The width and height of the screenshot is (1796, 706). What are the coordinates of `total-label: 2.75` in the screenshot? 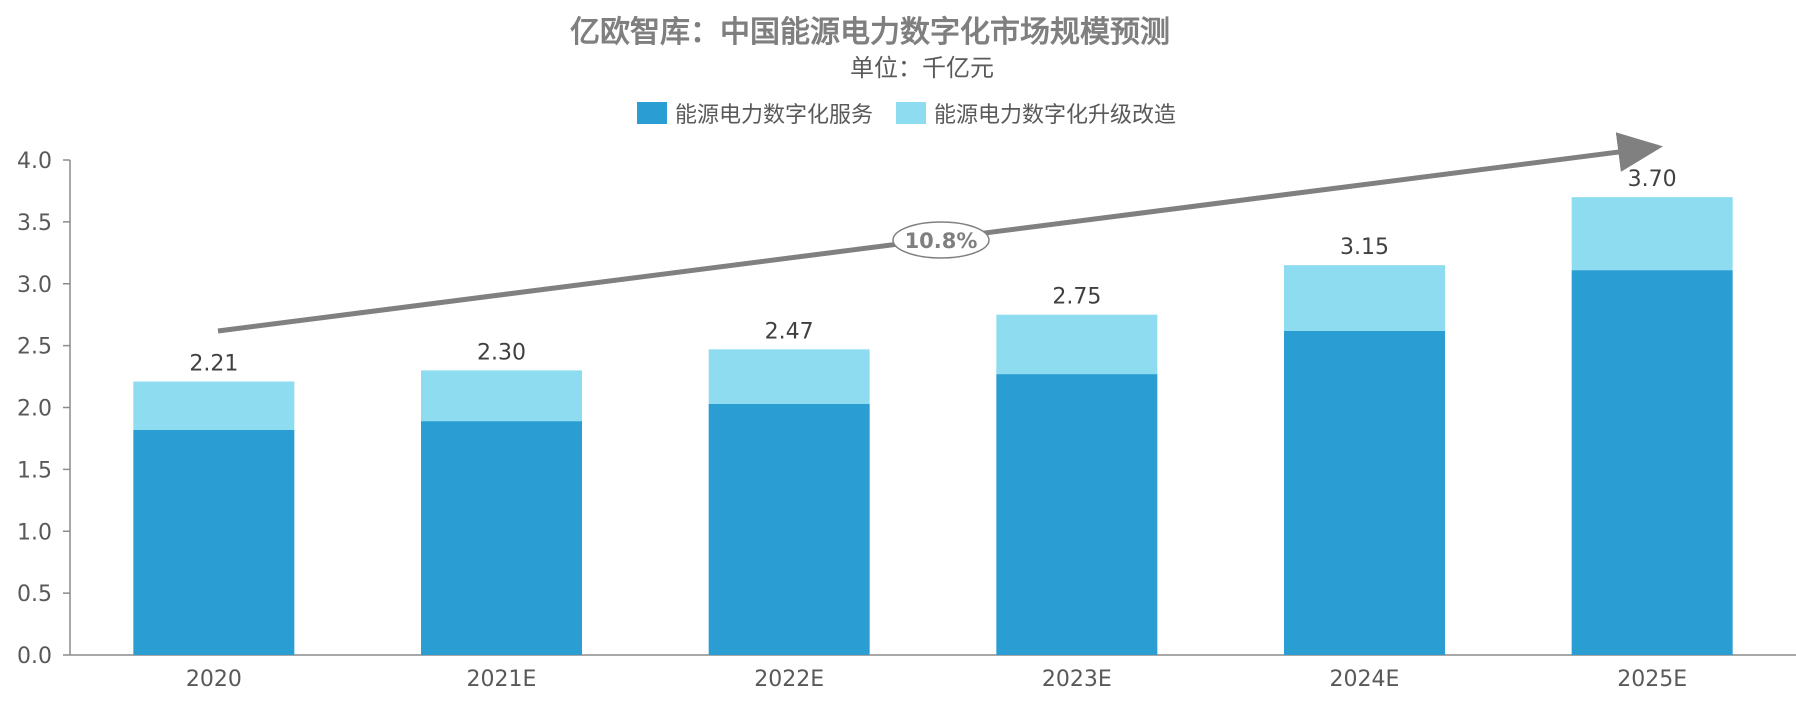 It's located at (1076, 297).